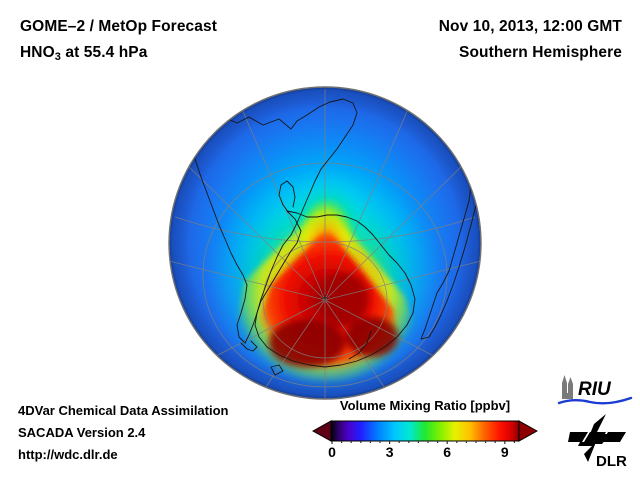  What do you see at coordinates (325, 298) in the screenshot?
I see `coastline-south-pole-marker` at bounding box center [325, 298].